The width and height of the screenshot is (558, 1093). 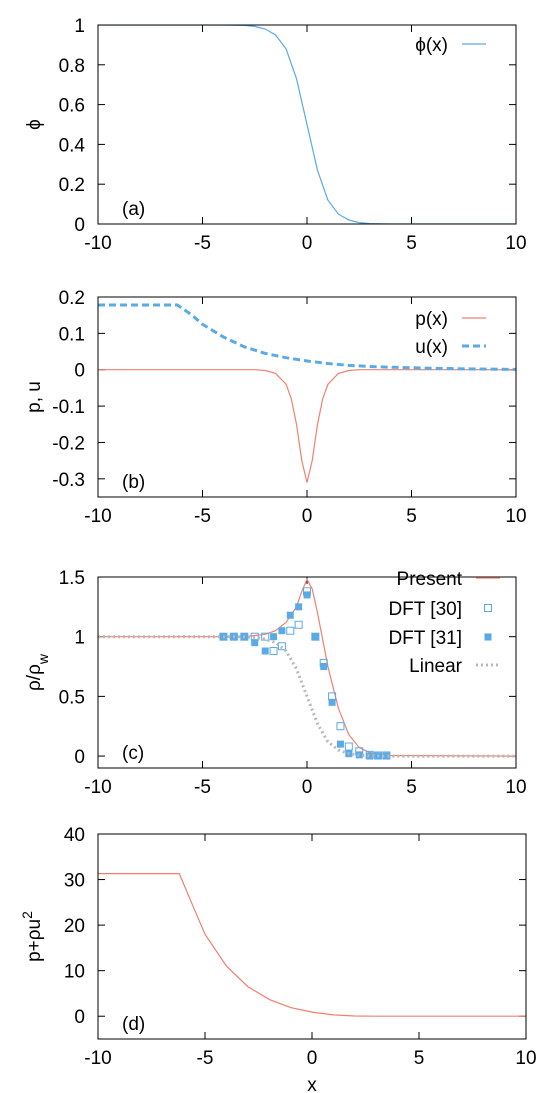 I want to click on y-tick-label: -0.1, so click(x=68, y=407).